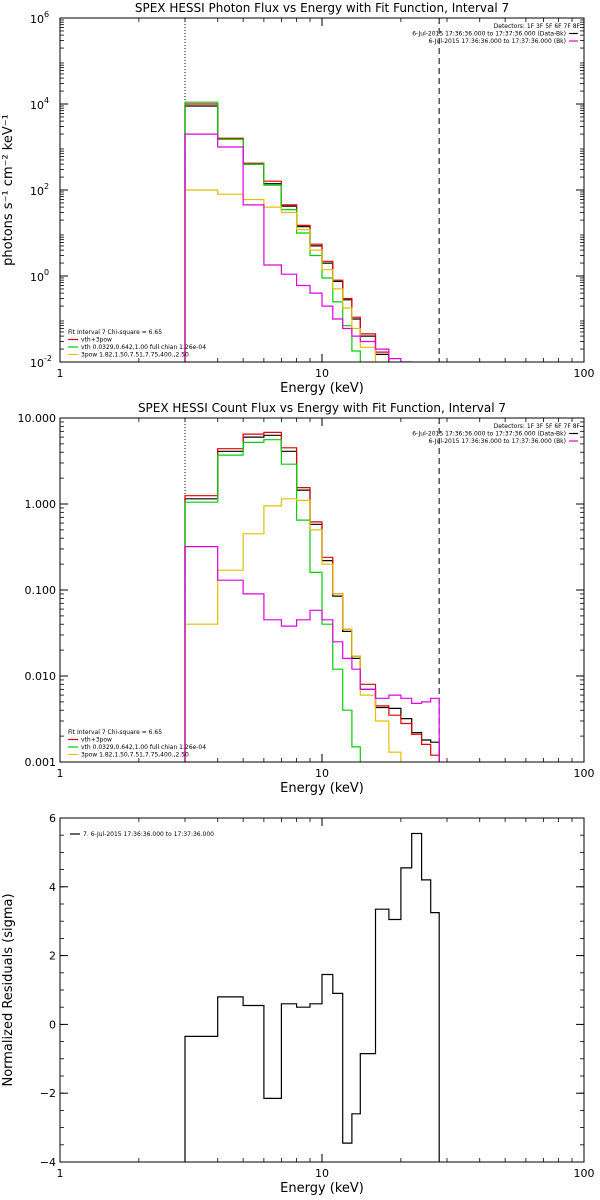  Describe the element at coordinates (41, 504) in the screenshot. I see `y-tick-label: 1.000` at that location.